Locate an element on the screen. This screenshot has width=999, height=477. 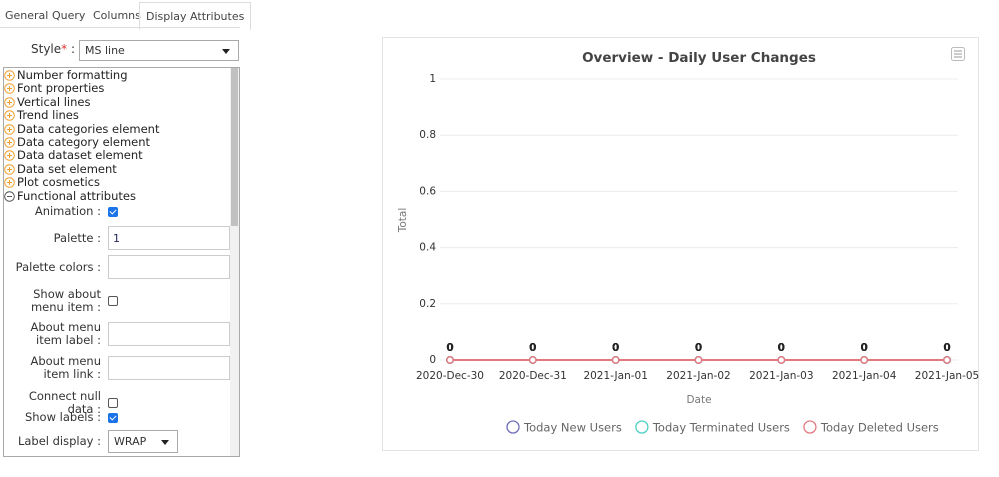
chart-title: Overview - Daily User Changes is located at coordinates (699, 58).